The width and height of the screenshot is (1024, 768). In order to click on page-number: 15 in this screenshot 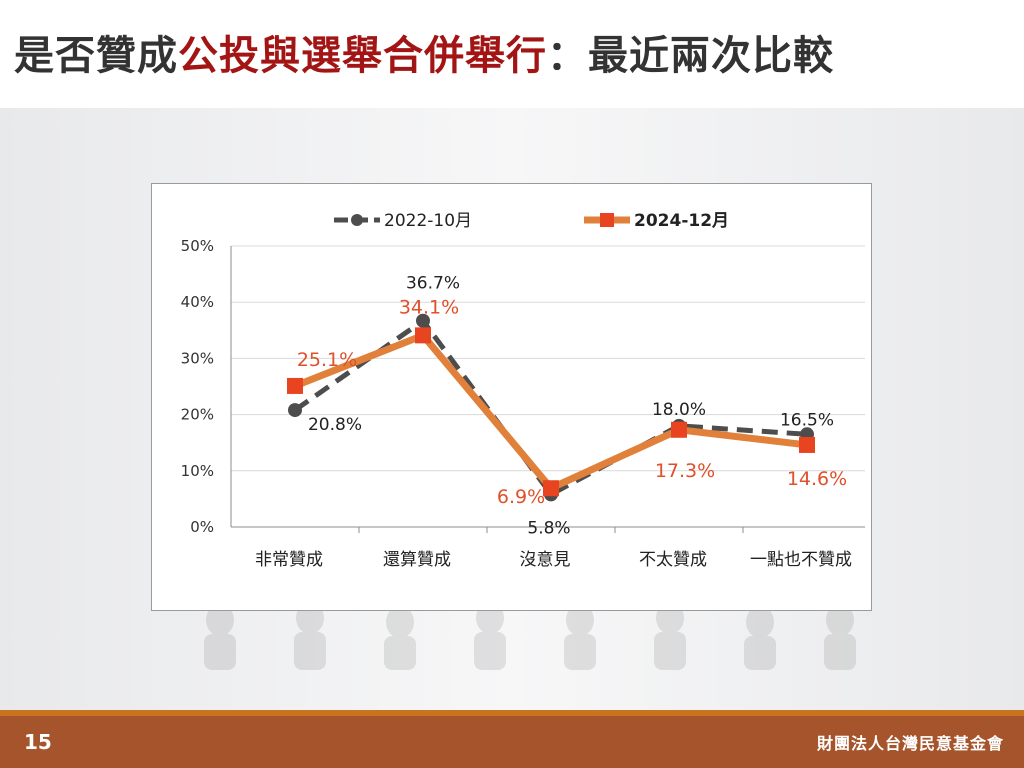, I will do `click(38, 742)`.